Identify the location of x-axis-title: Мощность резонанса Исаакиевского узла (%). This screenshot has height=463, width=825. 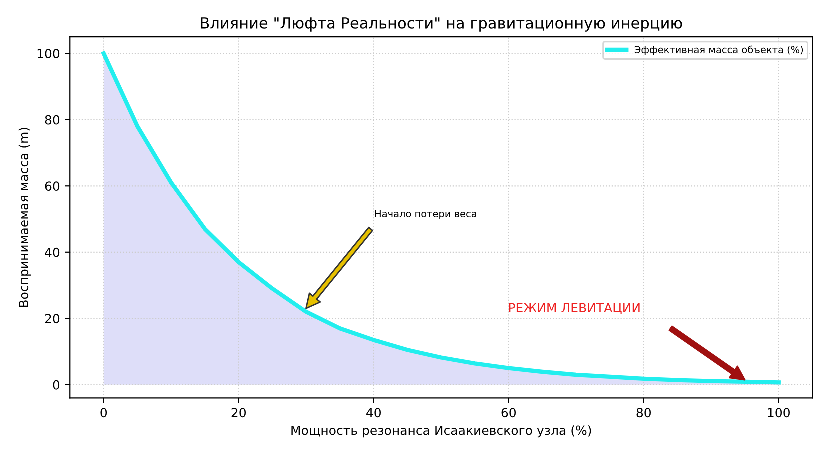
(442, 432).